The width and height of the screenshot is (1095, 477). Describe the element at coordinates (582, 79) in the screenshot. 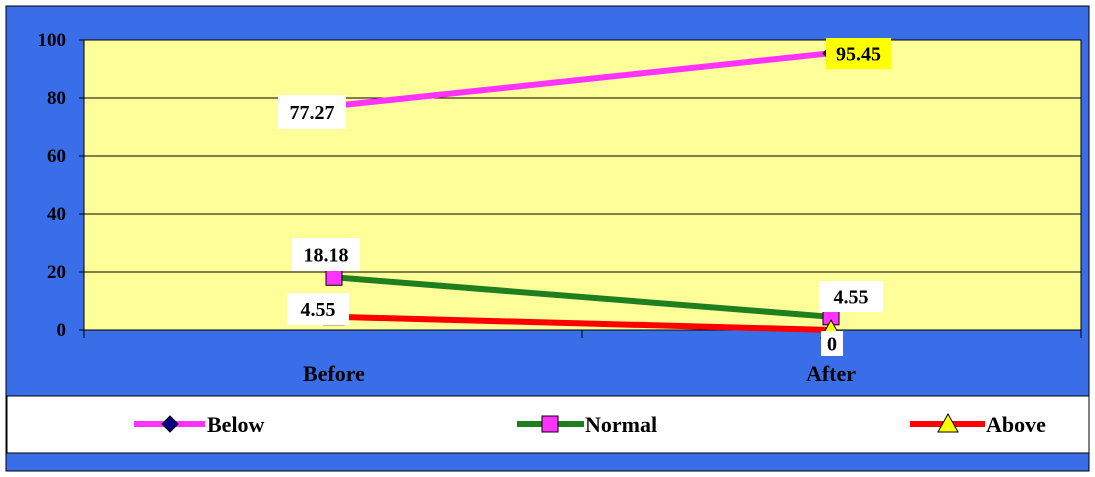

I see `below-series-line` at that location.